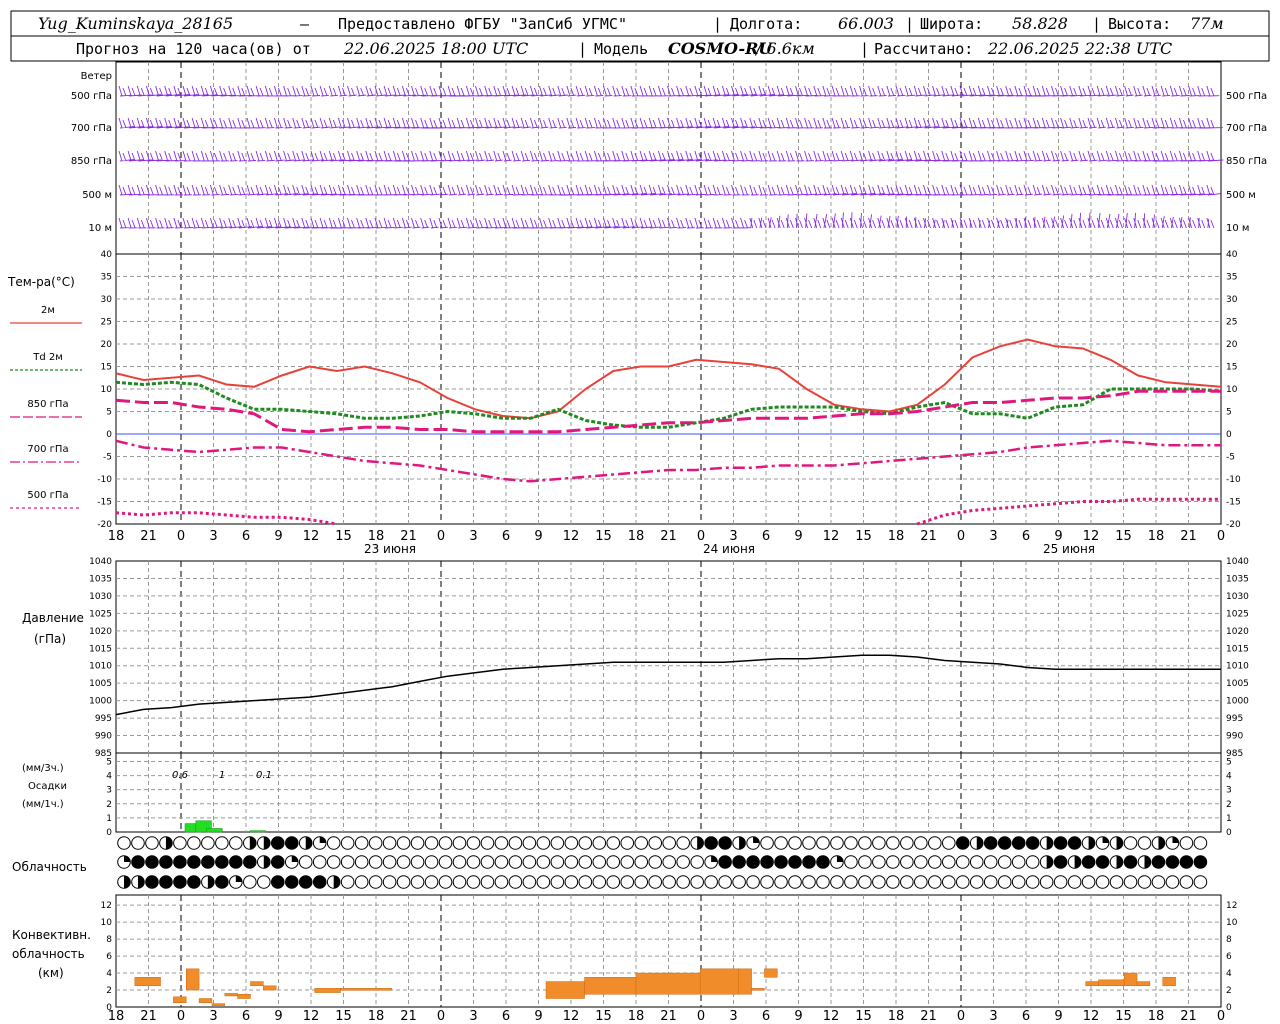  I want to click on pressure-tick-label: 1025, so click(1237, 614).